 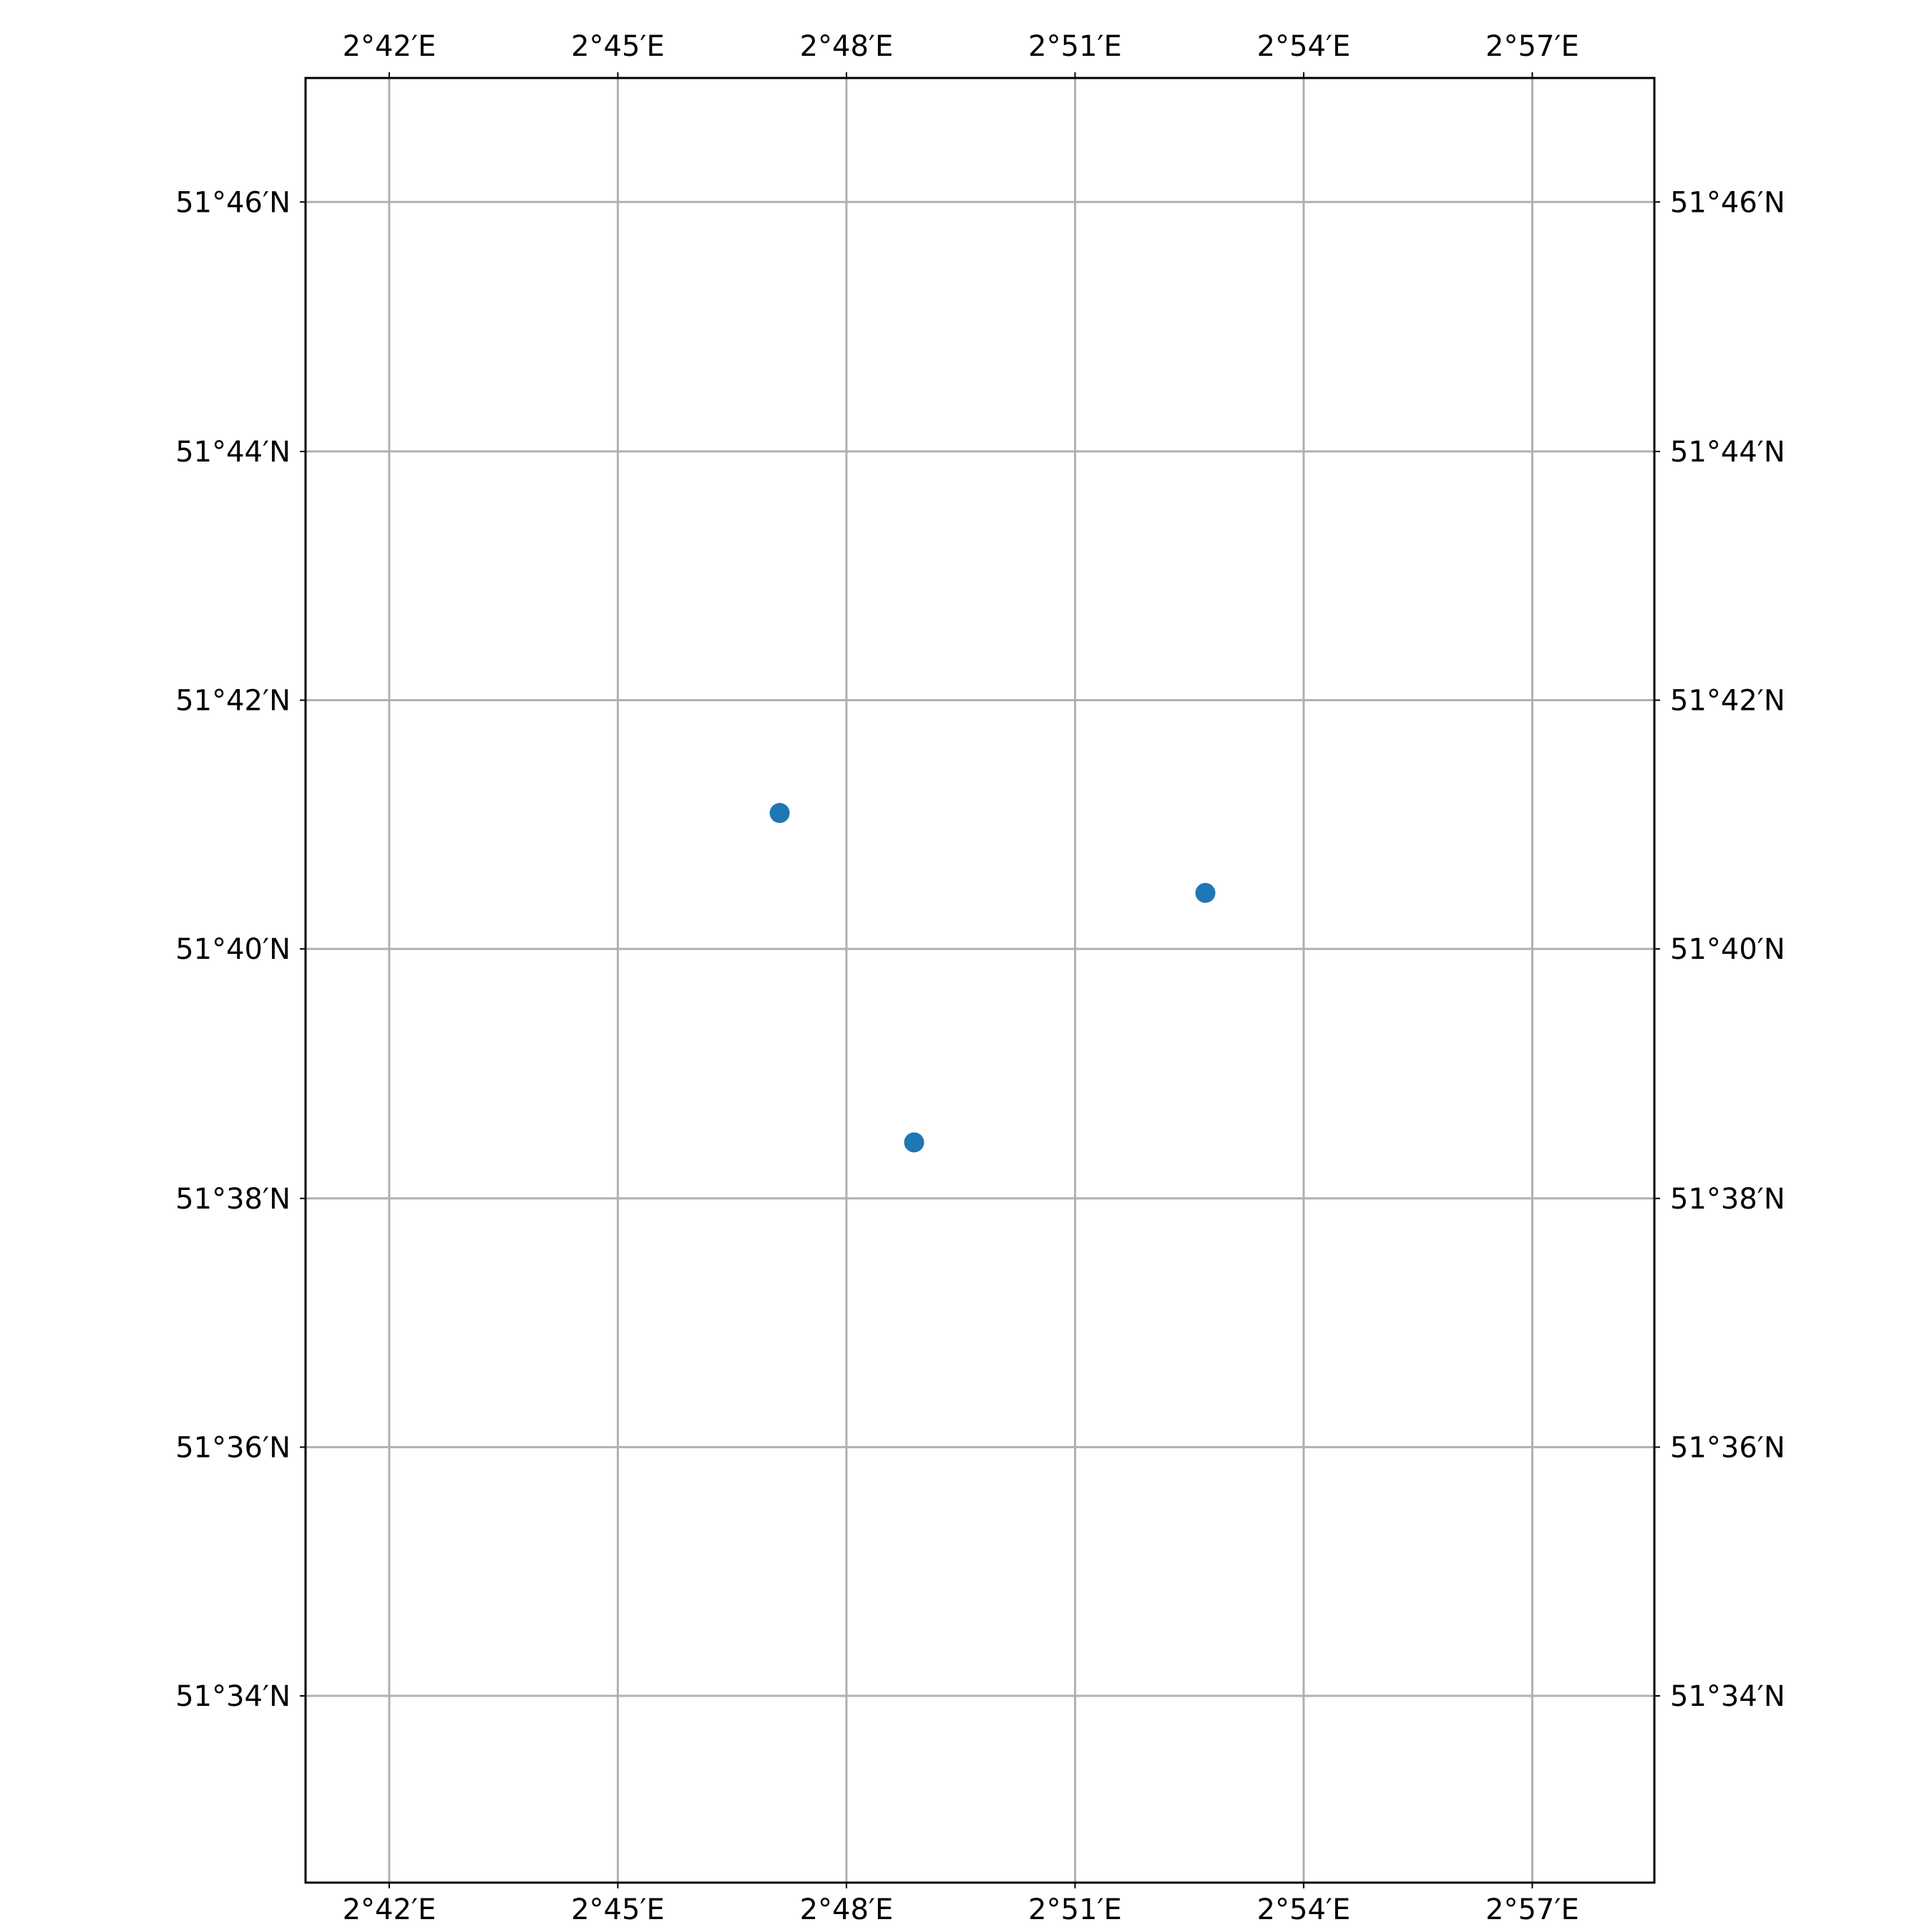 What do you see at coordinates (1304, 1909) in the screenshot?
I see `x-tick-label-bottom: 2°54′E` at bounding box center [1304, 1909].